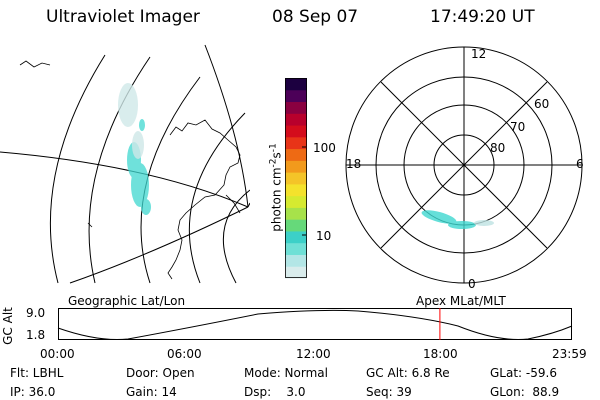 The image size is (600, 400). Describe the element at coordinates (151, 392) in the screenshot. I see `gain-info: Gain: 14` at that location.